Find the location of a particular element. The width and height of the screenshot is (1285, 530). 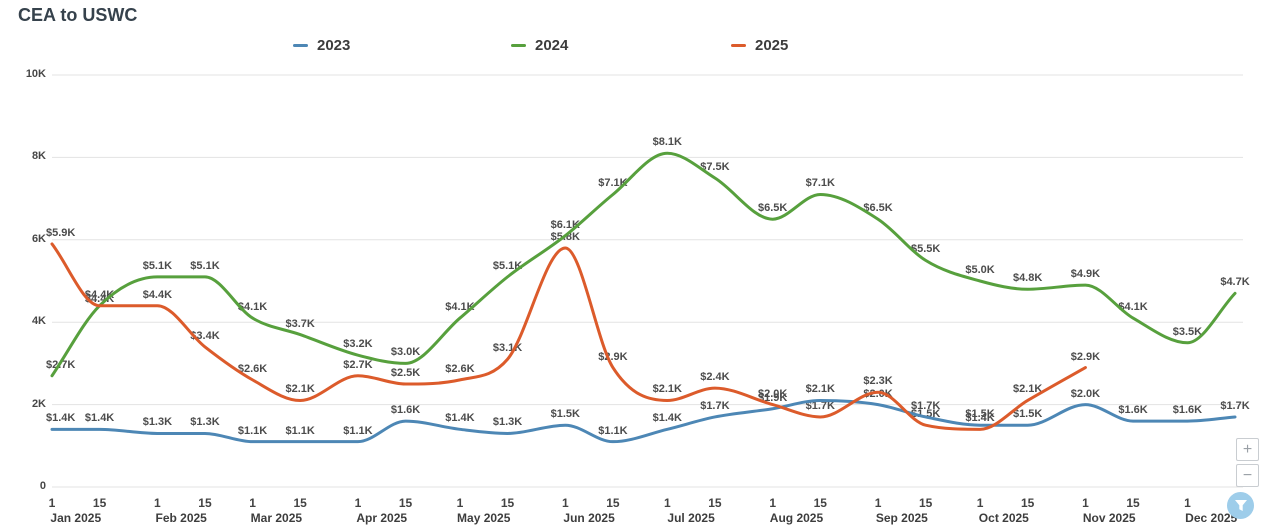

chart-title: CEA to USWC is located at coordinates (78, 15).